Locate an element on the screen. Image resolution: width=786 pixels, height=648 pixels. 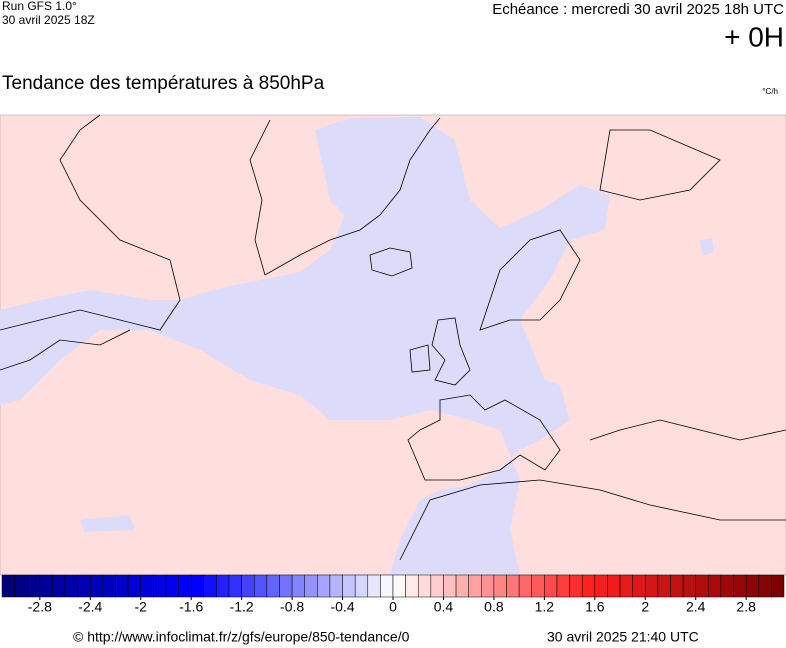
footer-date: 30 avril 2025 21:40 UTC is located at coordinates (623, 637).